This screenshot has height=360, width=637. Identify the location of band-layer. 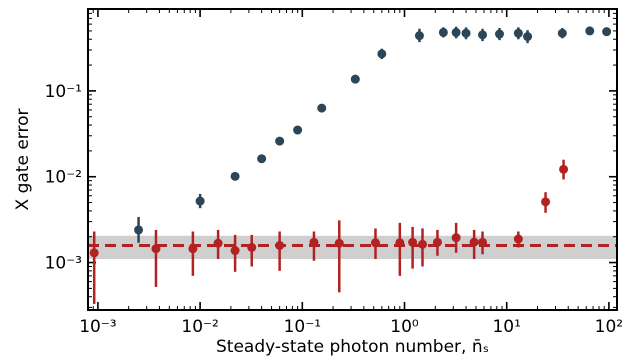
(352, 247).